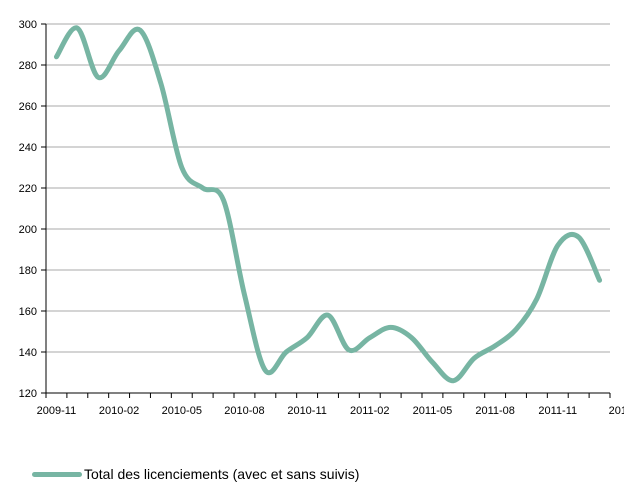 This screenshot has height=486, width=624. Describe the element at coordinates (433, 411) in the screenshot. I see `x-tick-label: 2011-05` at that location.